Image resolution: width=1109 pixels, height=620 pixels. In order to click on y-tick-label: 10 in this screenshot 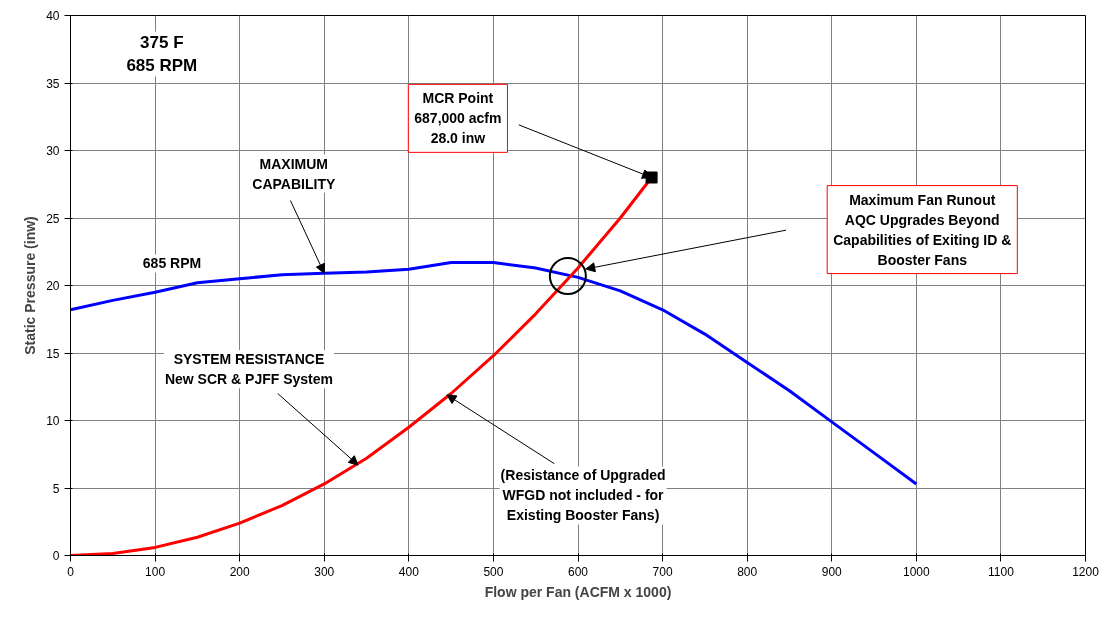, I will do `click(53, 421)`.